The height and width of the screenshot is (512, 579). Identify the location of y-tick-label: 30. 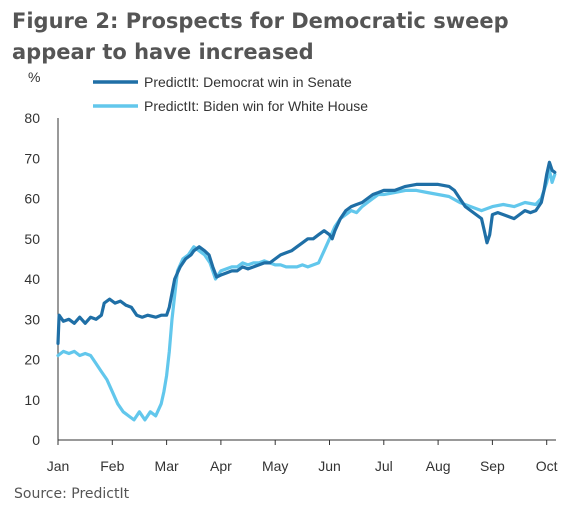
(32, 319).